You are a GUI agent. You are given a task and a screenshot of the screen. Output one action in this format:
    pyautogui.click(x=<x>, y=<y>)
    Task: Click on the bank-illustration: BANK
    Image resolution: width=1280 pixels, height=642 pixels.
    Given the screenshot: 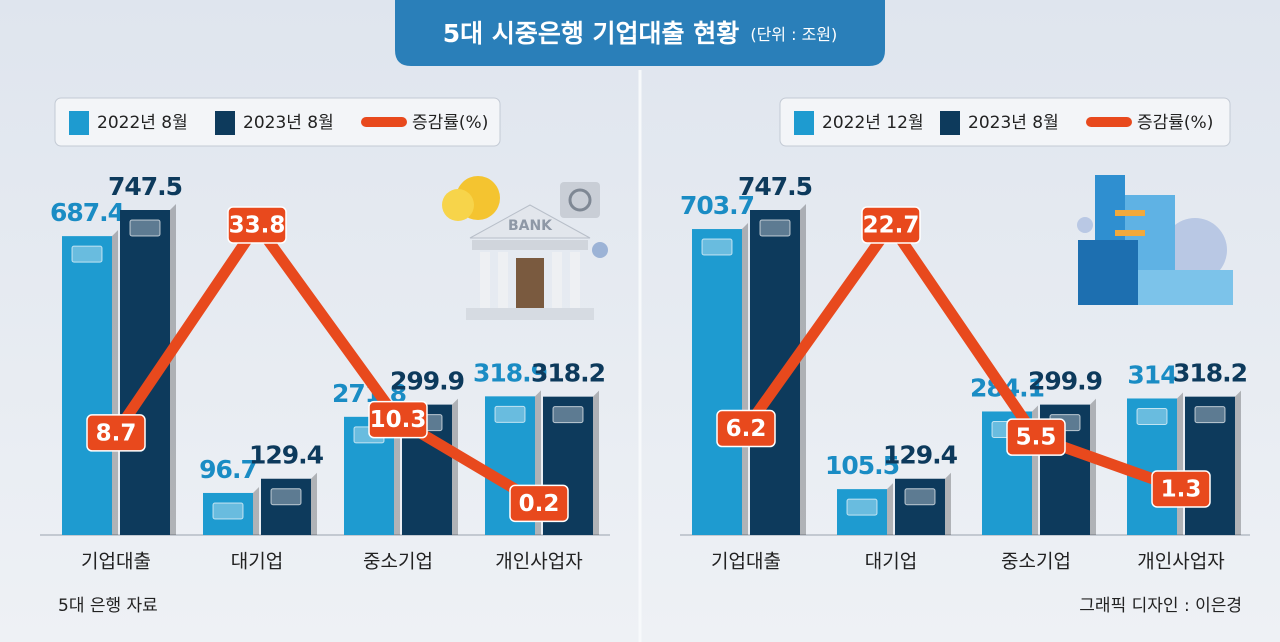 What is the action you would take?
    pyautogui.click(x=525, y=248)
    